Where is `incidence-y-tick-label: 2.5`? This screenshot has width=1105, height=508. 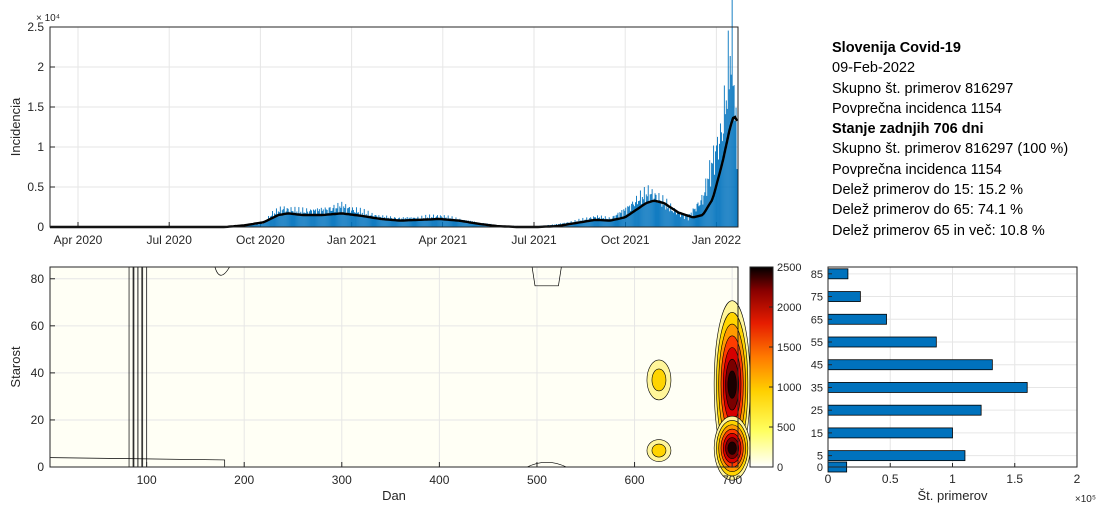 incidence-y-tick-label: 2.5 is located at coordinates (35, 27).